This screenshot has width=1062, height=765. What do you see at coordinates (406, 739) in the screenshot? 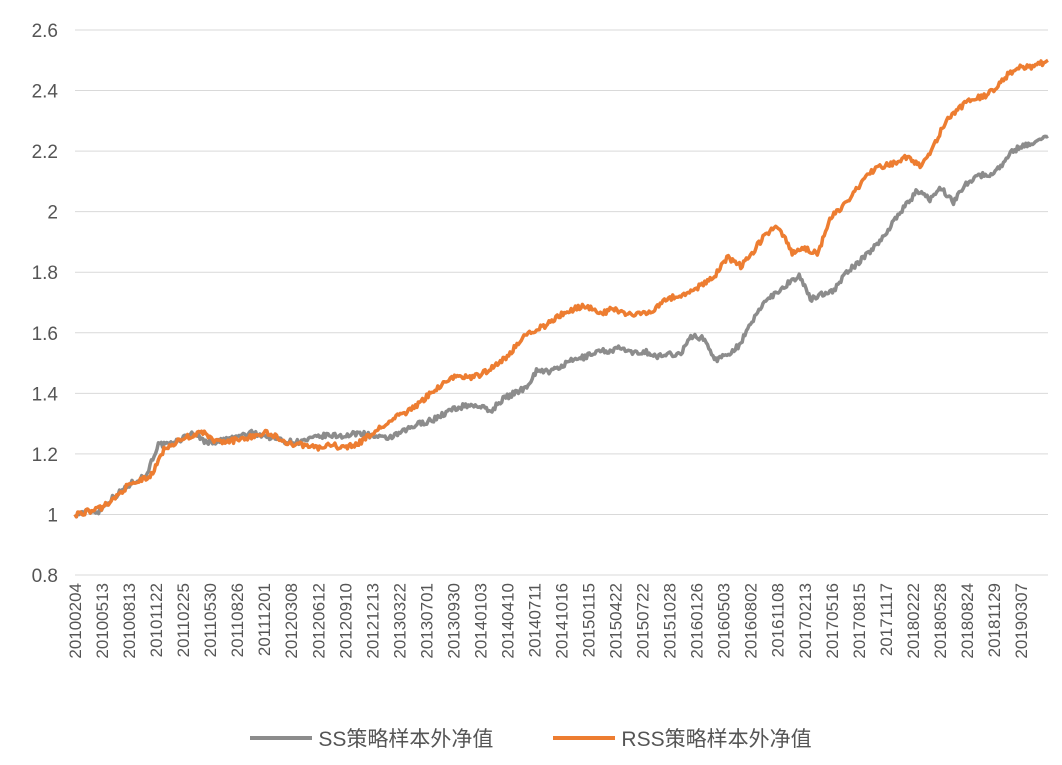
I see `legend-label-ss: SS策略样本外净值` at bounding box center [406, 739].